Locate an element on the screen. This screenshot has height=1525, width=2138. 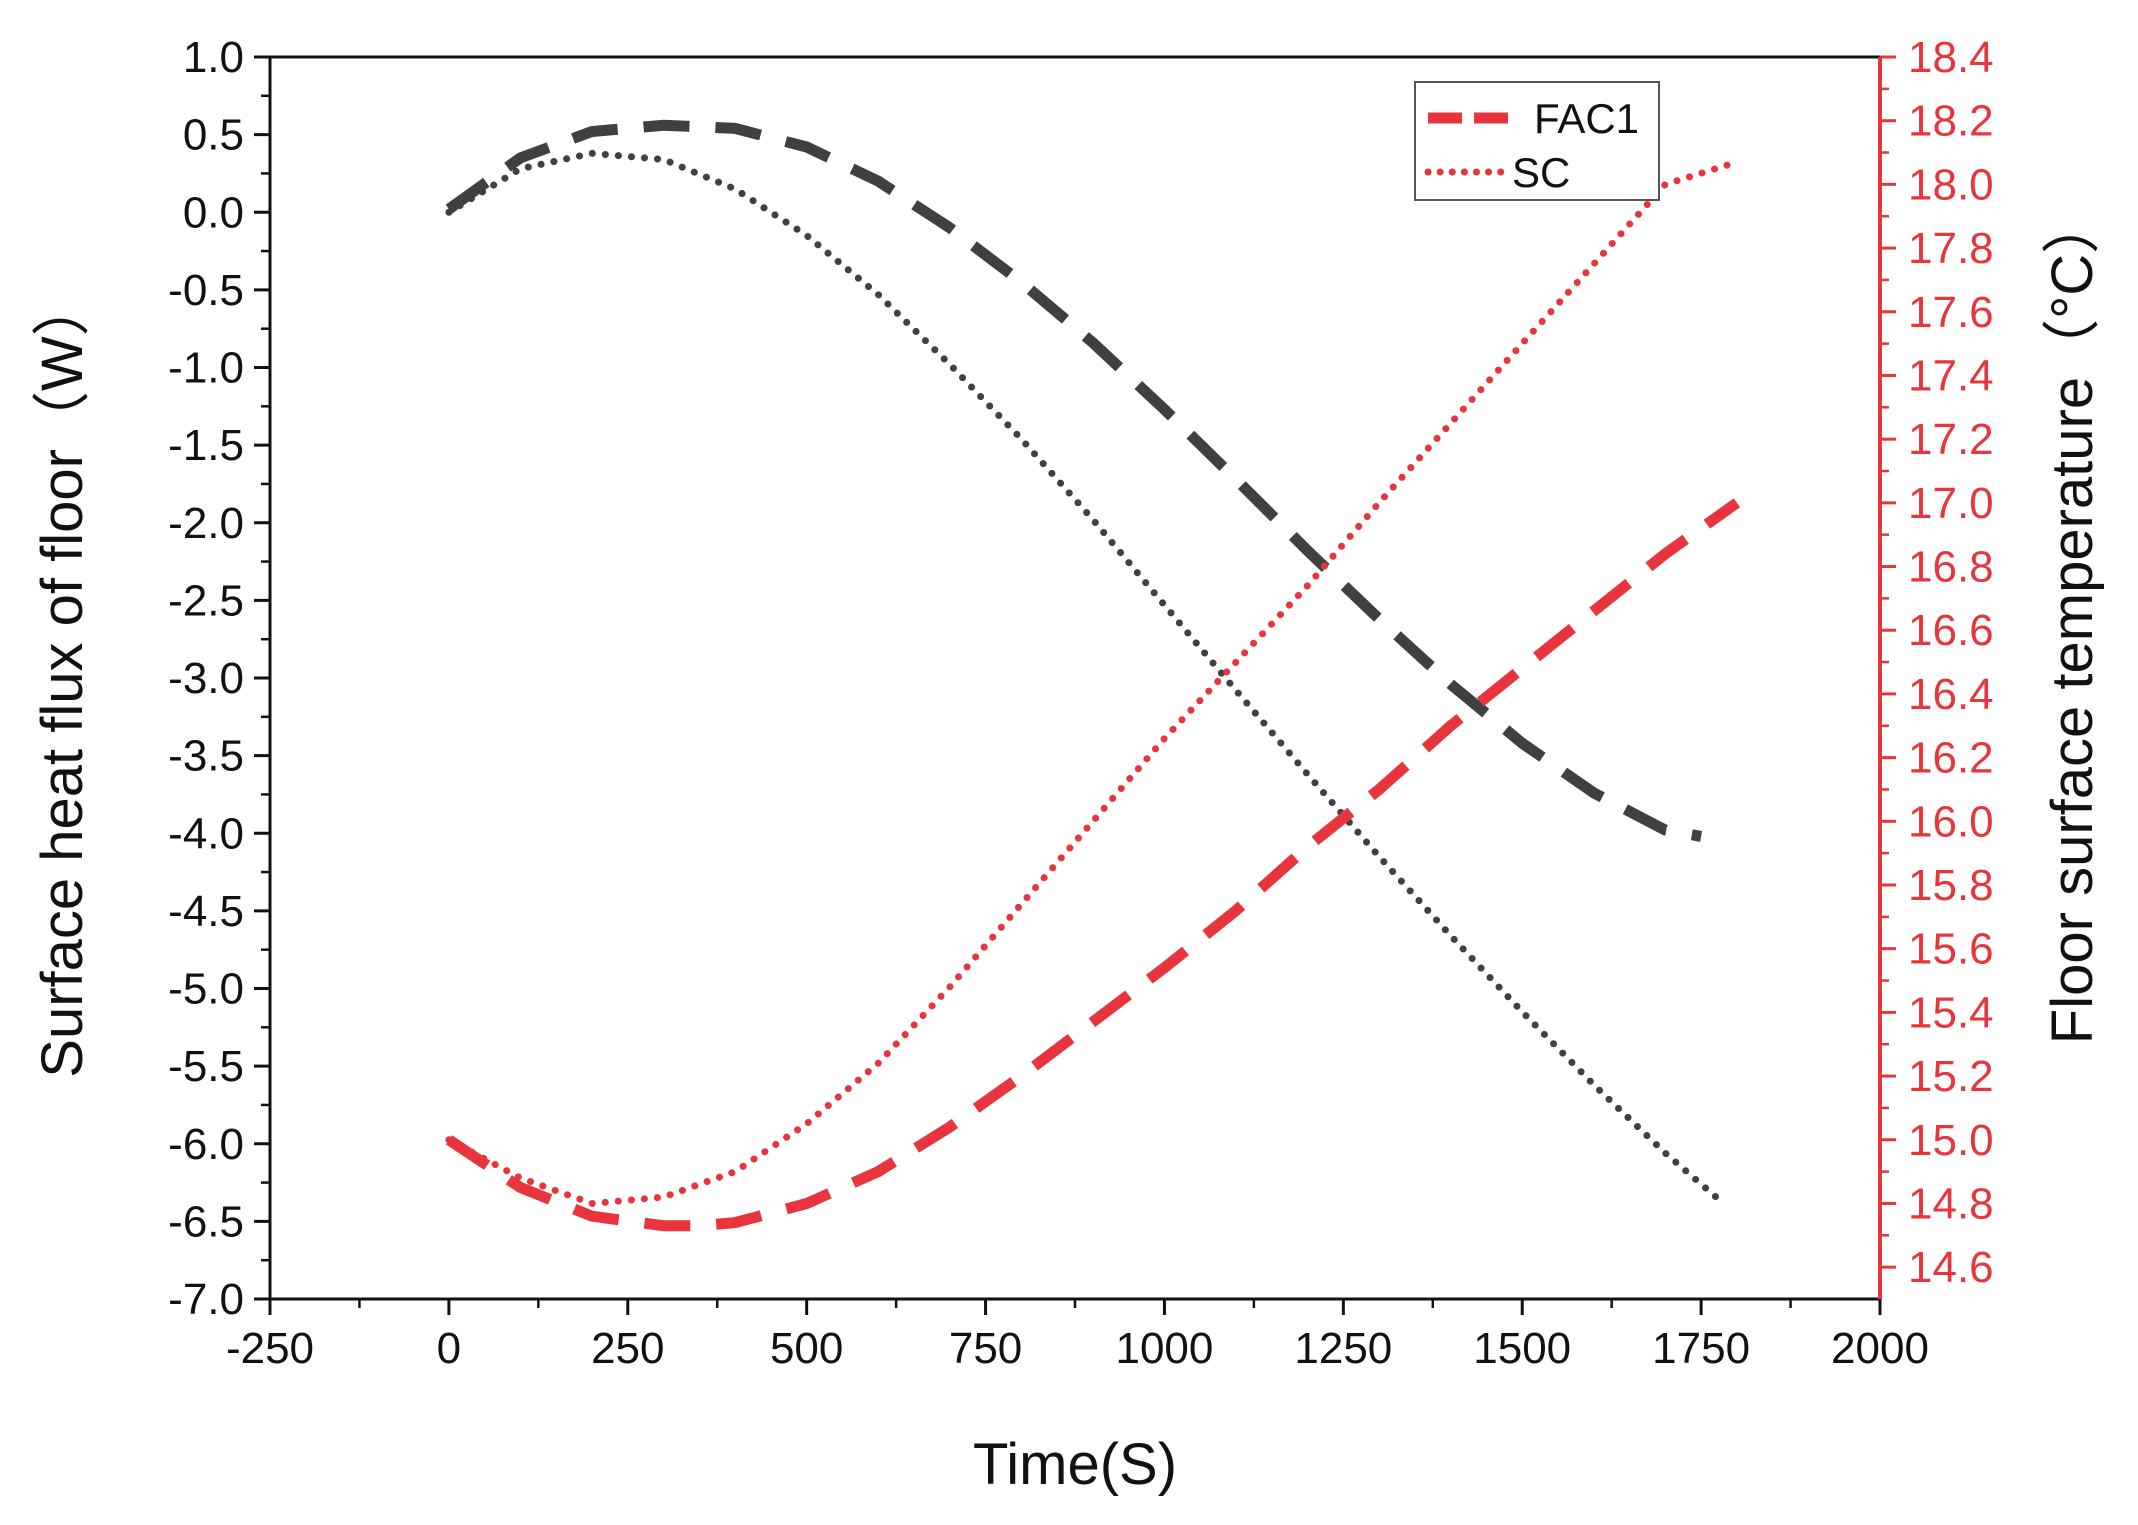
left-y-axis-title: Surface heat flux of floor（W） is located at coordinates (62, 677).